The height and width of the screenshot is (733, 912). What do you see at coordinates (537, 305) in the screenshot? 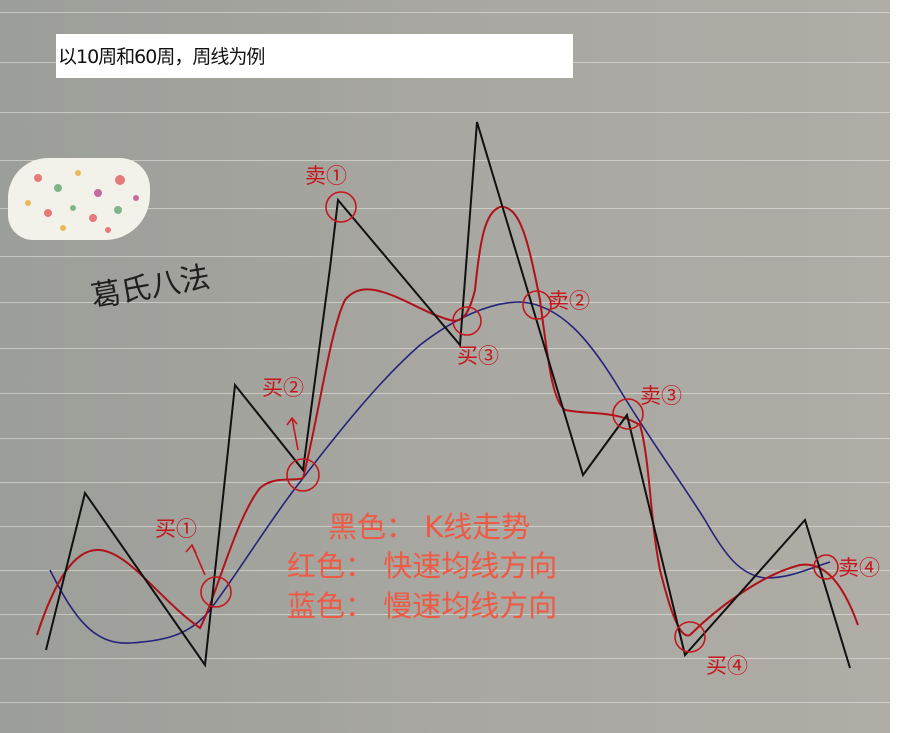
I see `signal-circle-sell2` at bounding box center [537, 305].